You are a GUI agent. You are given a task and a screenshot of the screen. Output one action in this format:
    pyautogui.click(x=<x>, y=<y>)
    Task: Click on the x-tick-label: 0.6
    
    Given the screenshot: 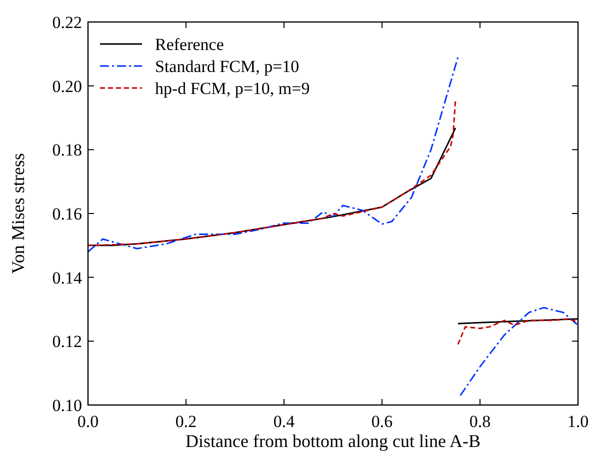 What is the action you would take?
    pyautogui.click(x=382, y=421)
    